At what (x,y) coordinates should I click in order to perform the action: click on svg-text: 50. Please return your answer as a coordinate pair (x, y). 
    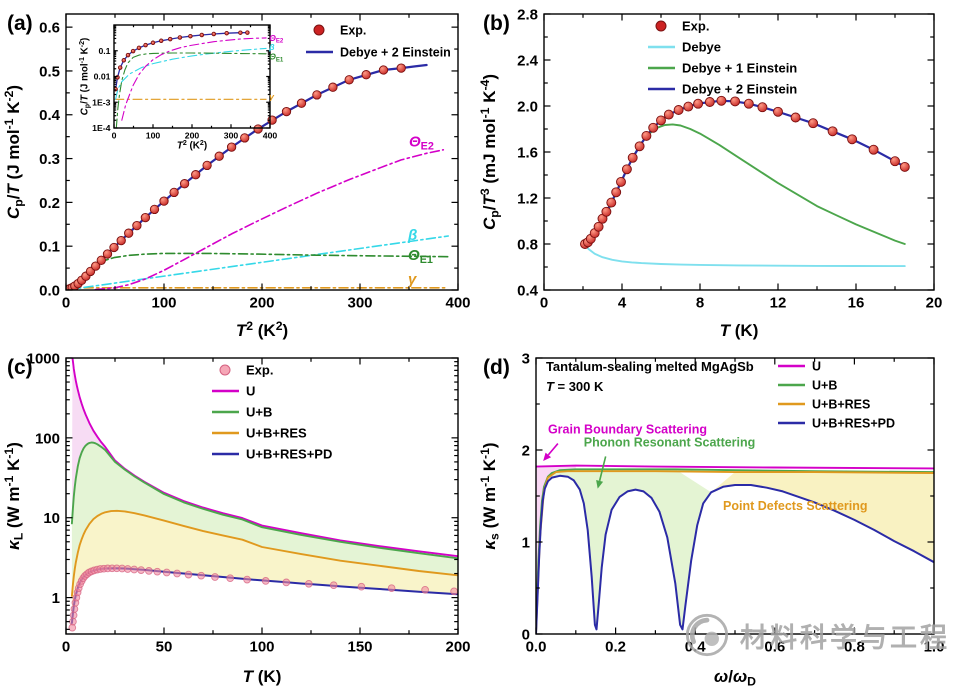
    Looking at the image, I should click on (164, 647).